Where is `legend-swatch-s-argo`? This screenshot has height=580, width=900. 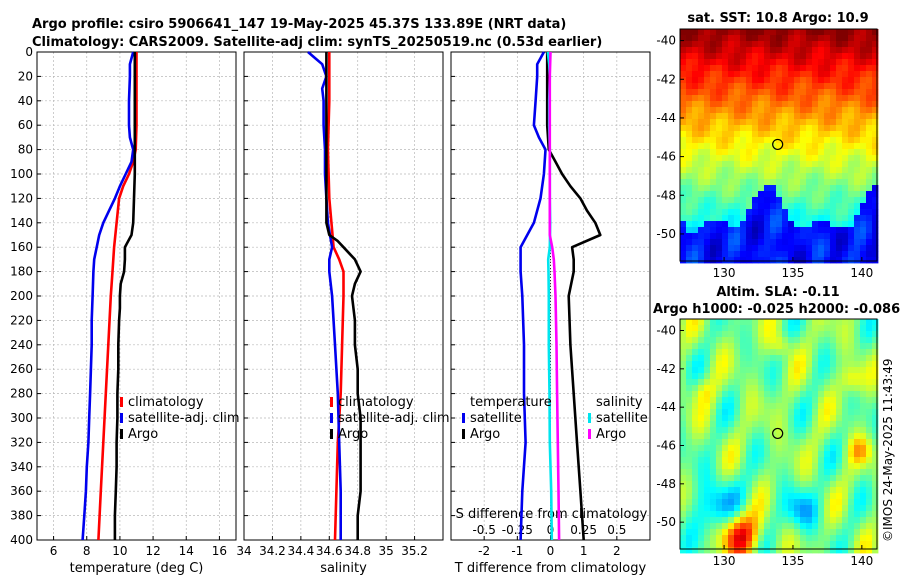
legend-swatch-s-argo is located at coordinates (589, 434).